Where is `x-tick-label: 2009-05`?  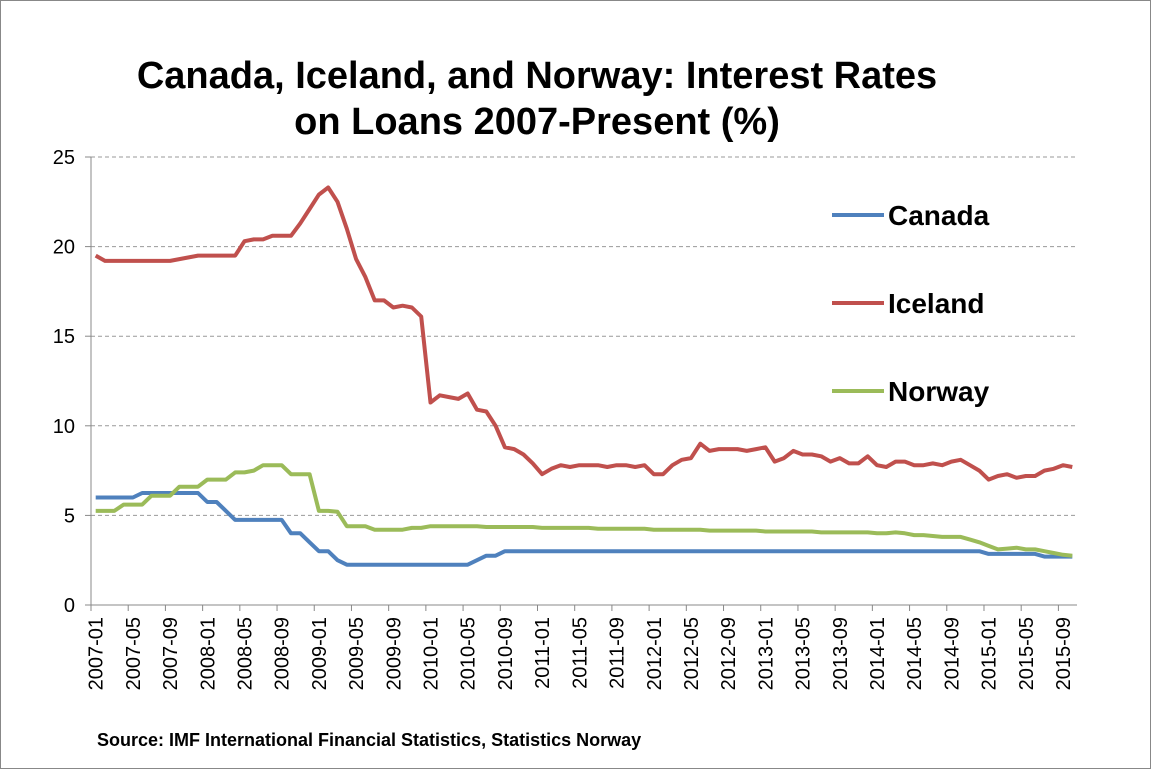
x-tick-label: 2009-05 is located at coordinates (357, 653).